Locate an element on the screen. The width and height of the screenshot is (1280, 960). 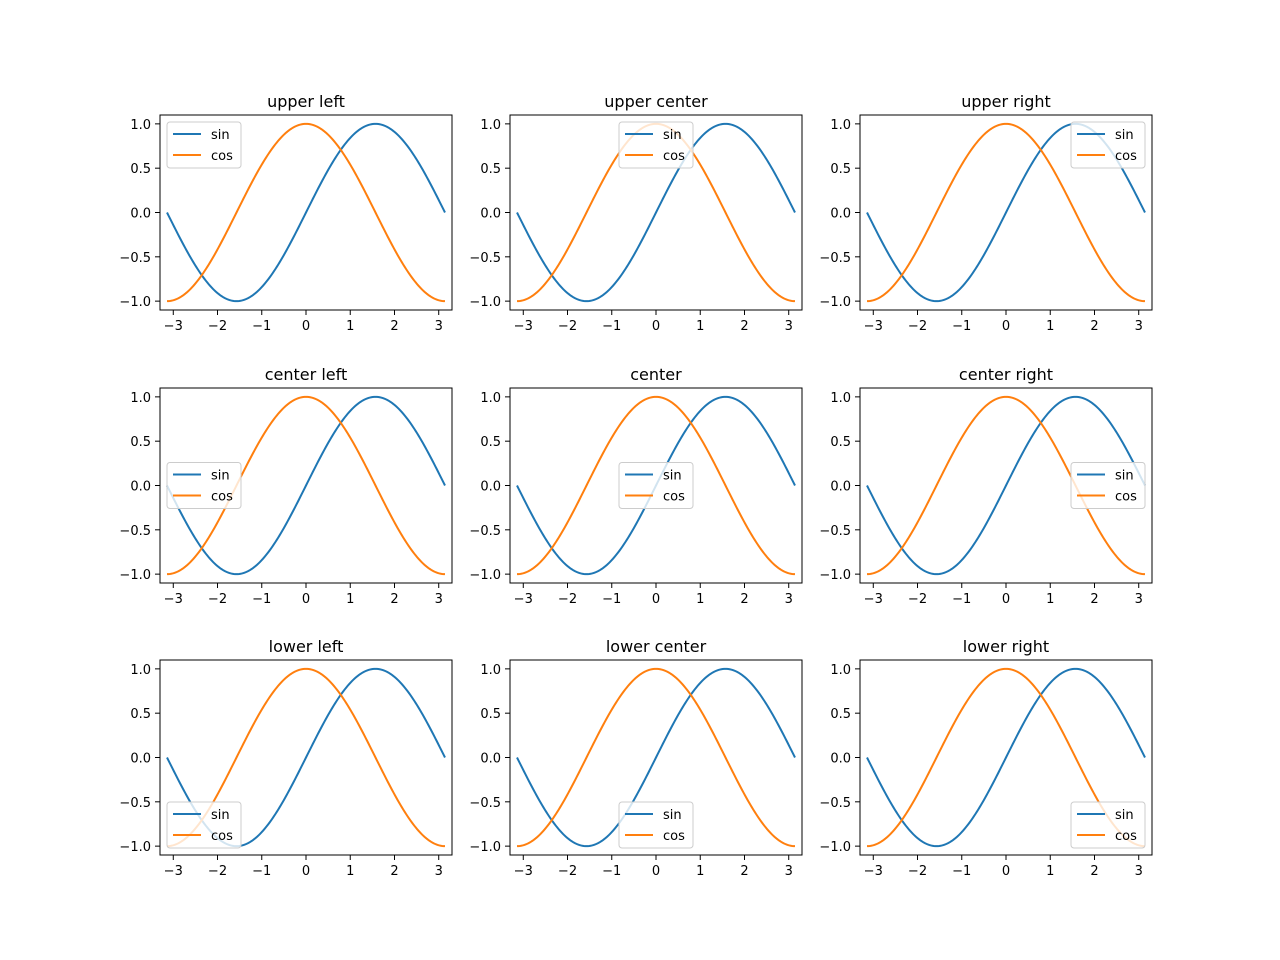
subplot-title: upper center is located at coordinates (656, 101).